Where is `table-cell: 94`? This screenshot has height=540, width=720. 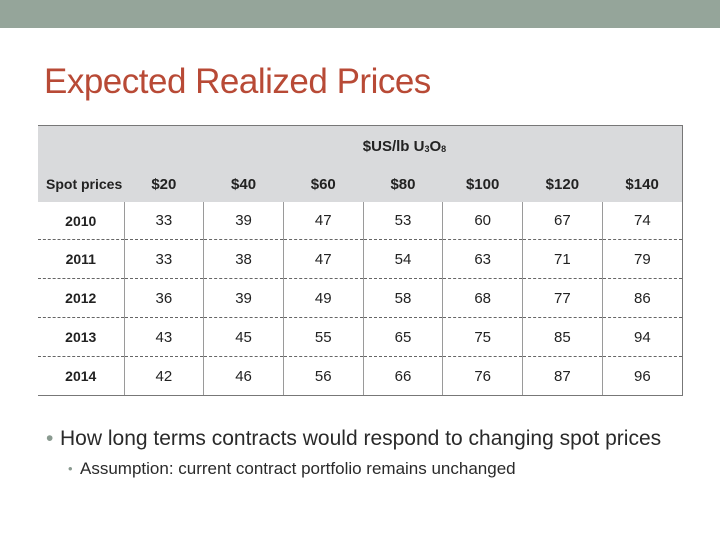
table-cell: 94 is located at coordinates (641, 337).